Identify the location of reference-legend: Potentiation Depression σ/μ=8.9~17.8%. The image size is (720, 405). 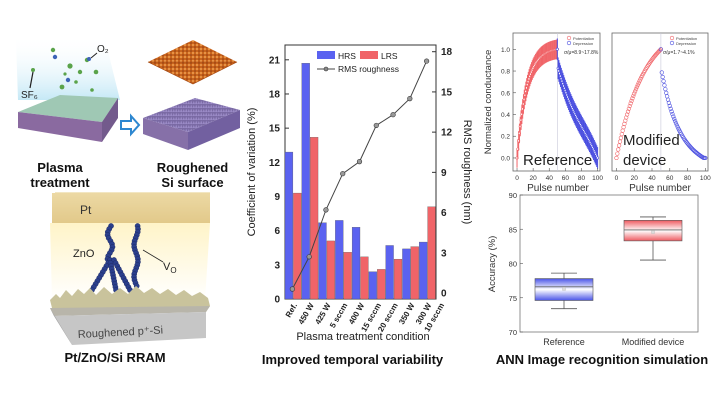
(581, 45).